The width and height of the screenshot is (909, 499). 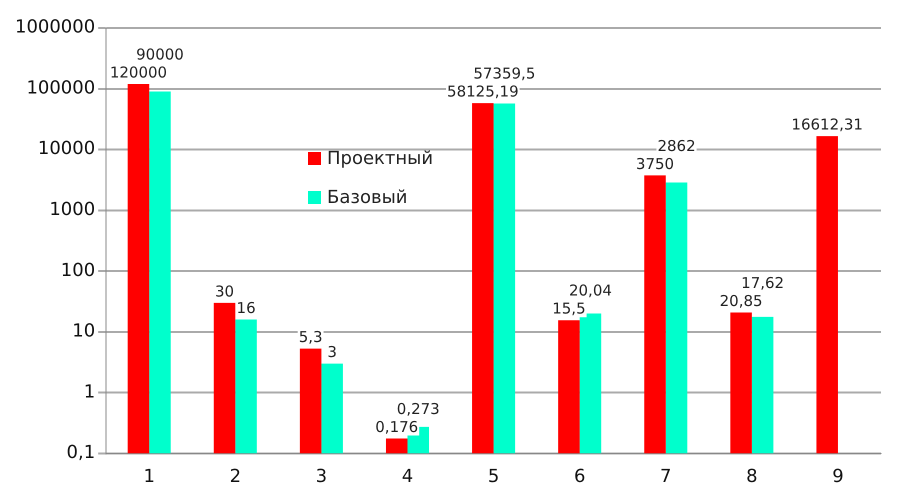 I want to click on x-tick-label: 5, so click(x=494, y=476).